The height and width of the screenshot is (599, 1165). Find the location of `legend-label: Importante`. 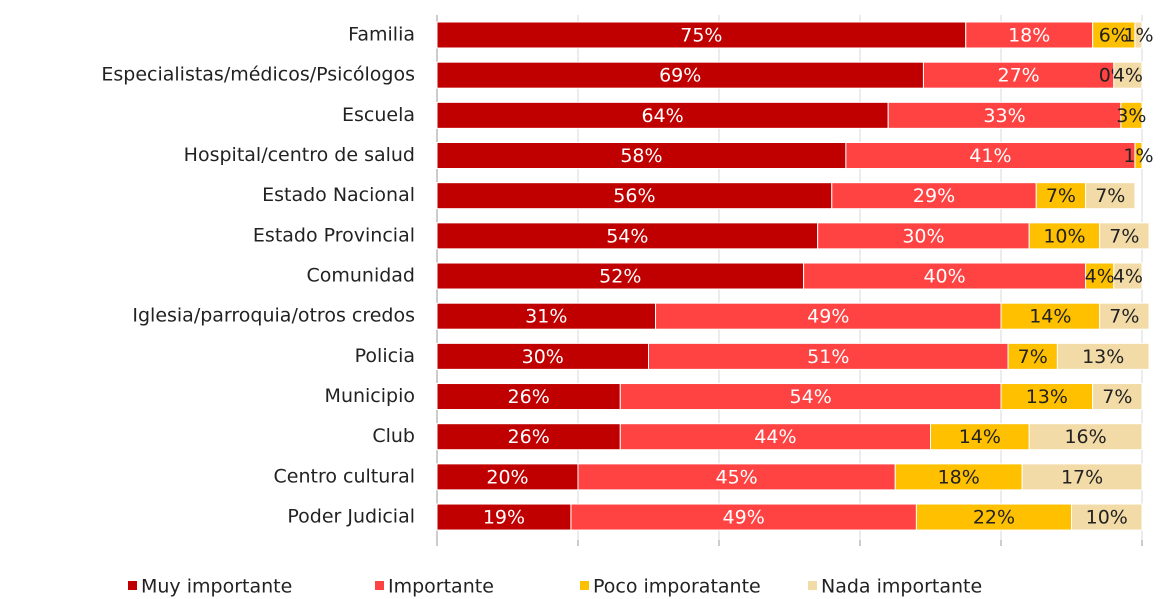

legend-label: Importante is located at coordinates (441, 587).